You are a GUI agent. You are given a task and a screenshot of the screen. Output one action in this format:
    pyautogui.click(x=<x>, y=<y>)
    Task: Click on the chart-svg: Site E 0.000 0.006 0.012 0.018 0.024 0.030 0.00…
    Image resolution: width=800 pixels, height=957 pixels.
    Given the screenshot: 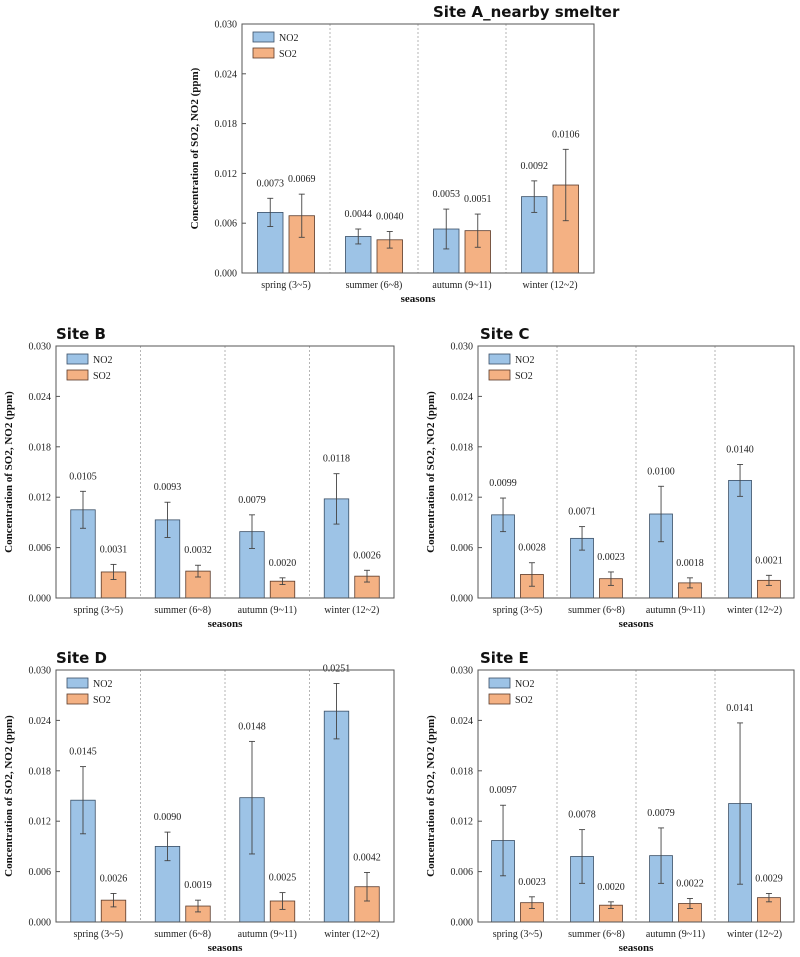 What is the action you would take?
    pyautogui.click(x=610, y=801)
    